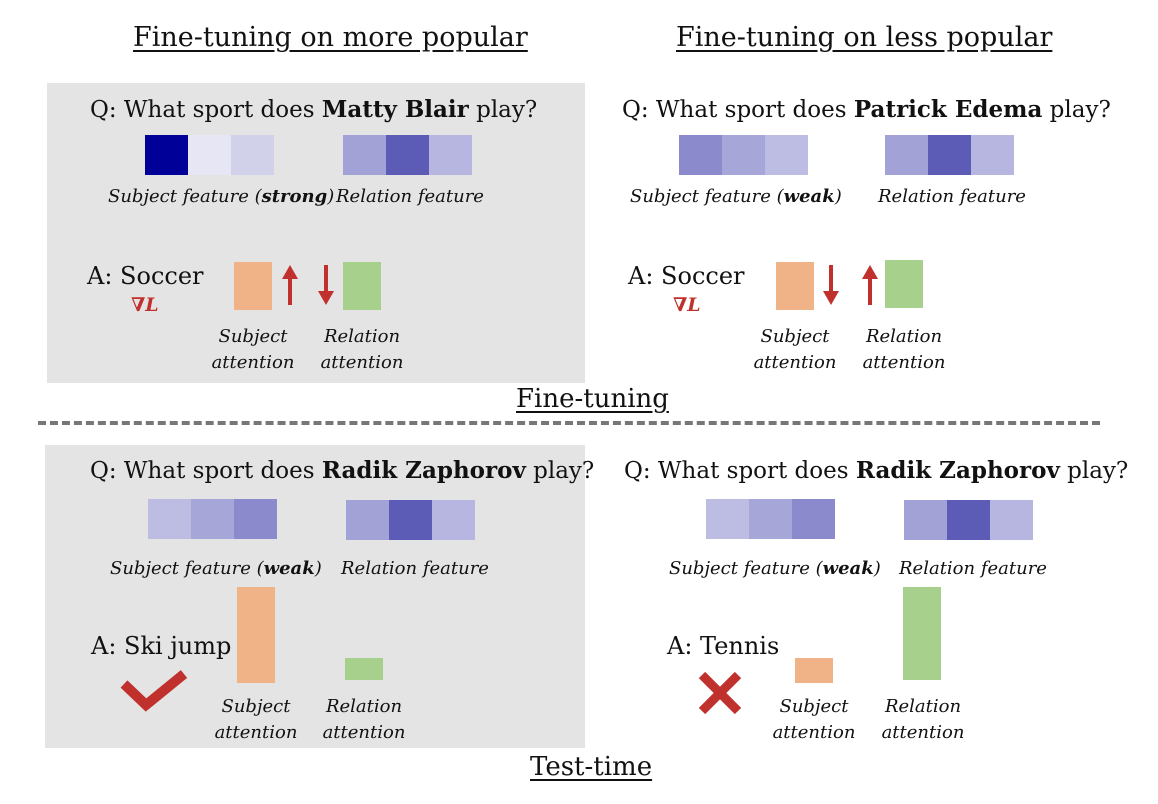  Describe the element at coordinates (221, 196) in the screenshot. I see `subject-feature-caption: Subject feature (strong)` at that location.